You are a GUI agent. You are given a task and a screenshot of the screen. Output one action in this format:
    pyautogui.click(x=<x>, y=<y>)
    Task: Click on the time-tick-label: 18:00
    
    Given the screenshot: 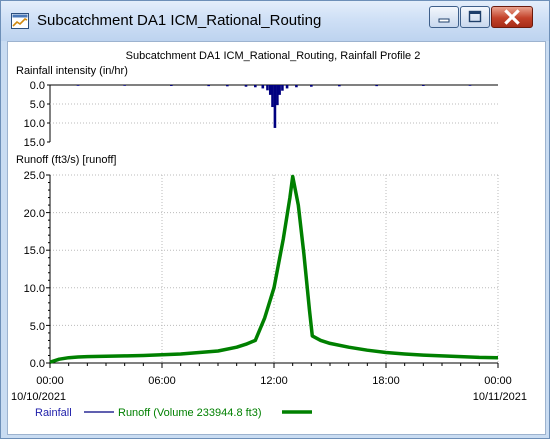 What is the action you would take?
    pyautogui.click(x=386, y=381)
    